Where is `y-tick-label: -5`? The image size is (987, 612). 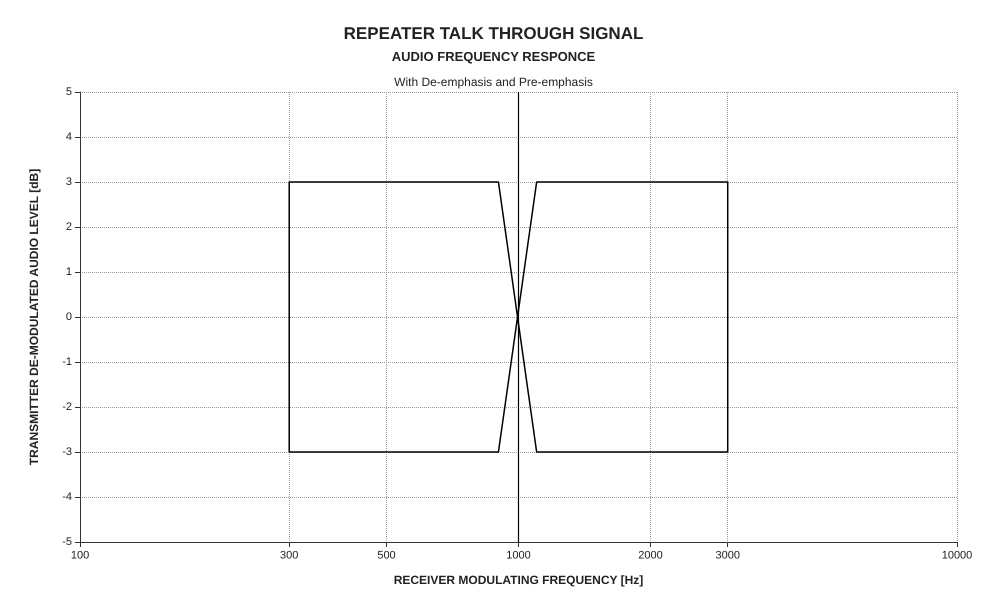
y-tick-label: -5 is located at coordinates (67, 542).